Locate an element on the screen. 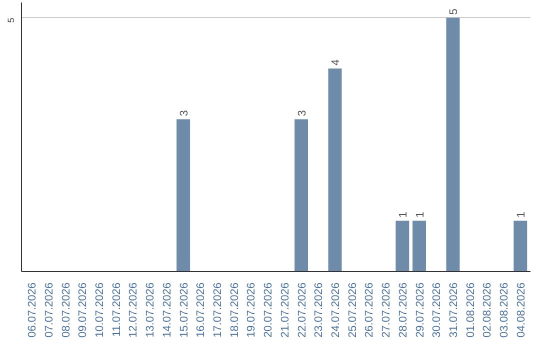 The height and width of the screenshot is (340, 540). x-tick-label: 29.07.2026 is located at coordinates (420, 310).